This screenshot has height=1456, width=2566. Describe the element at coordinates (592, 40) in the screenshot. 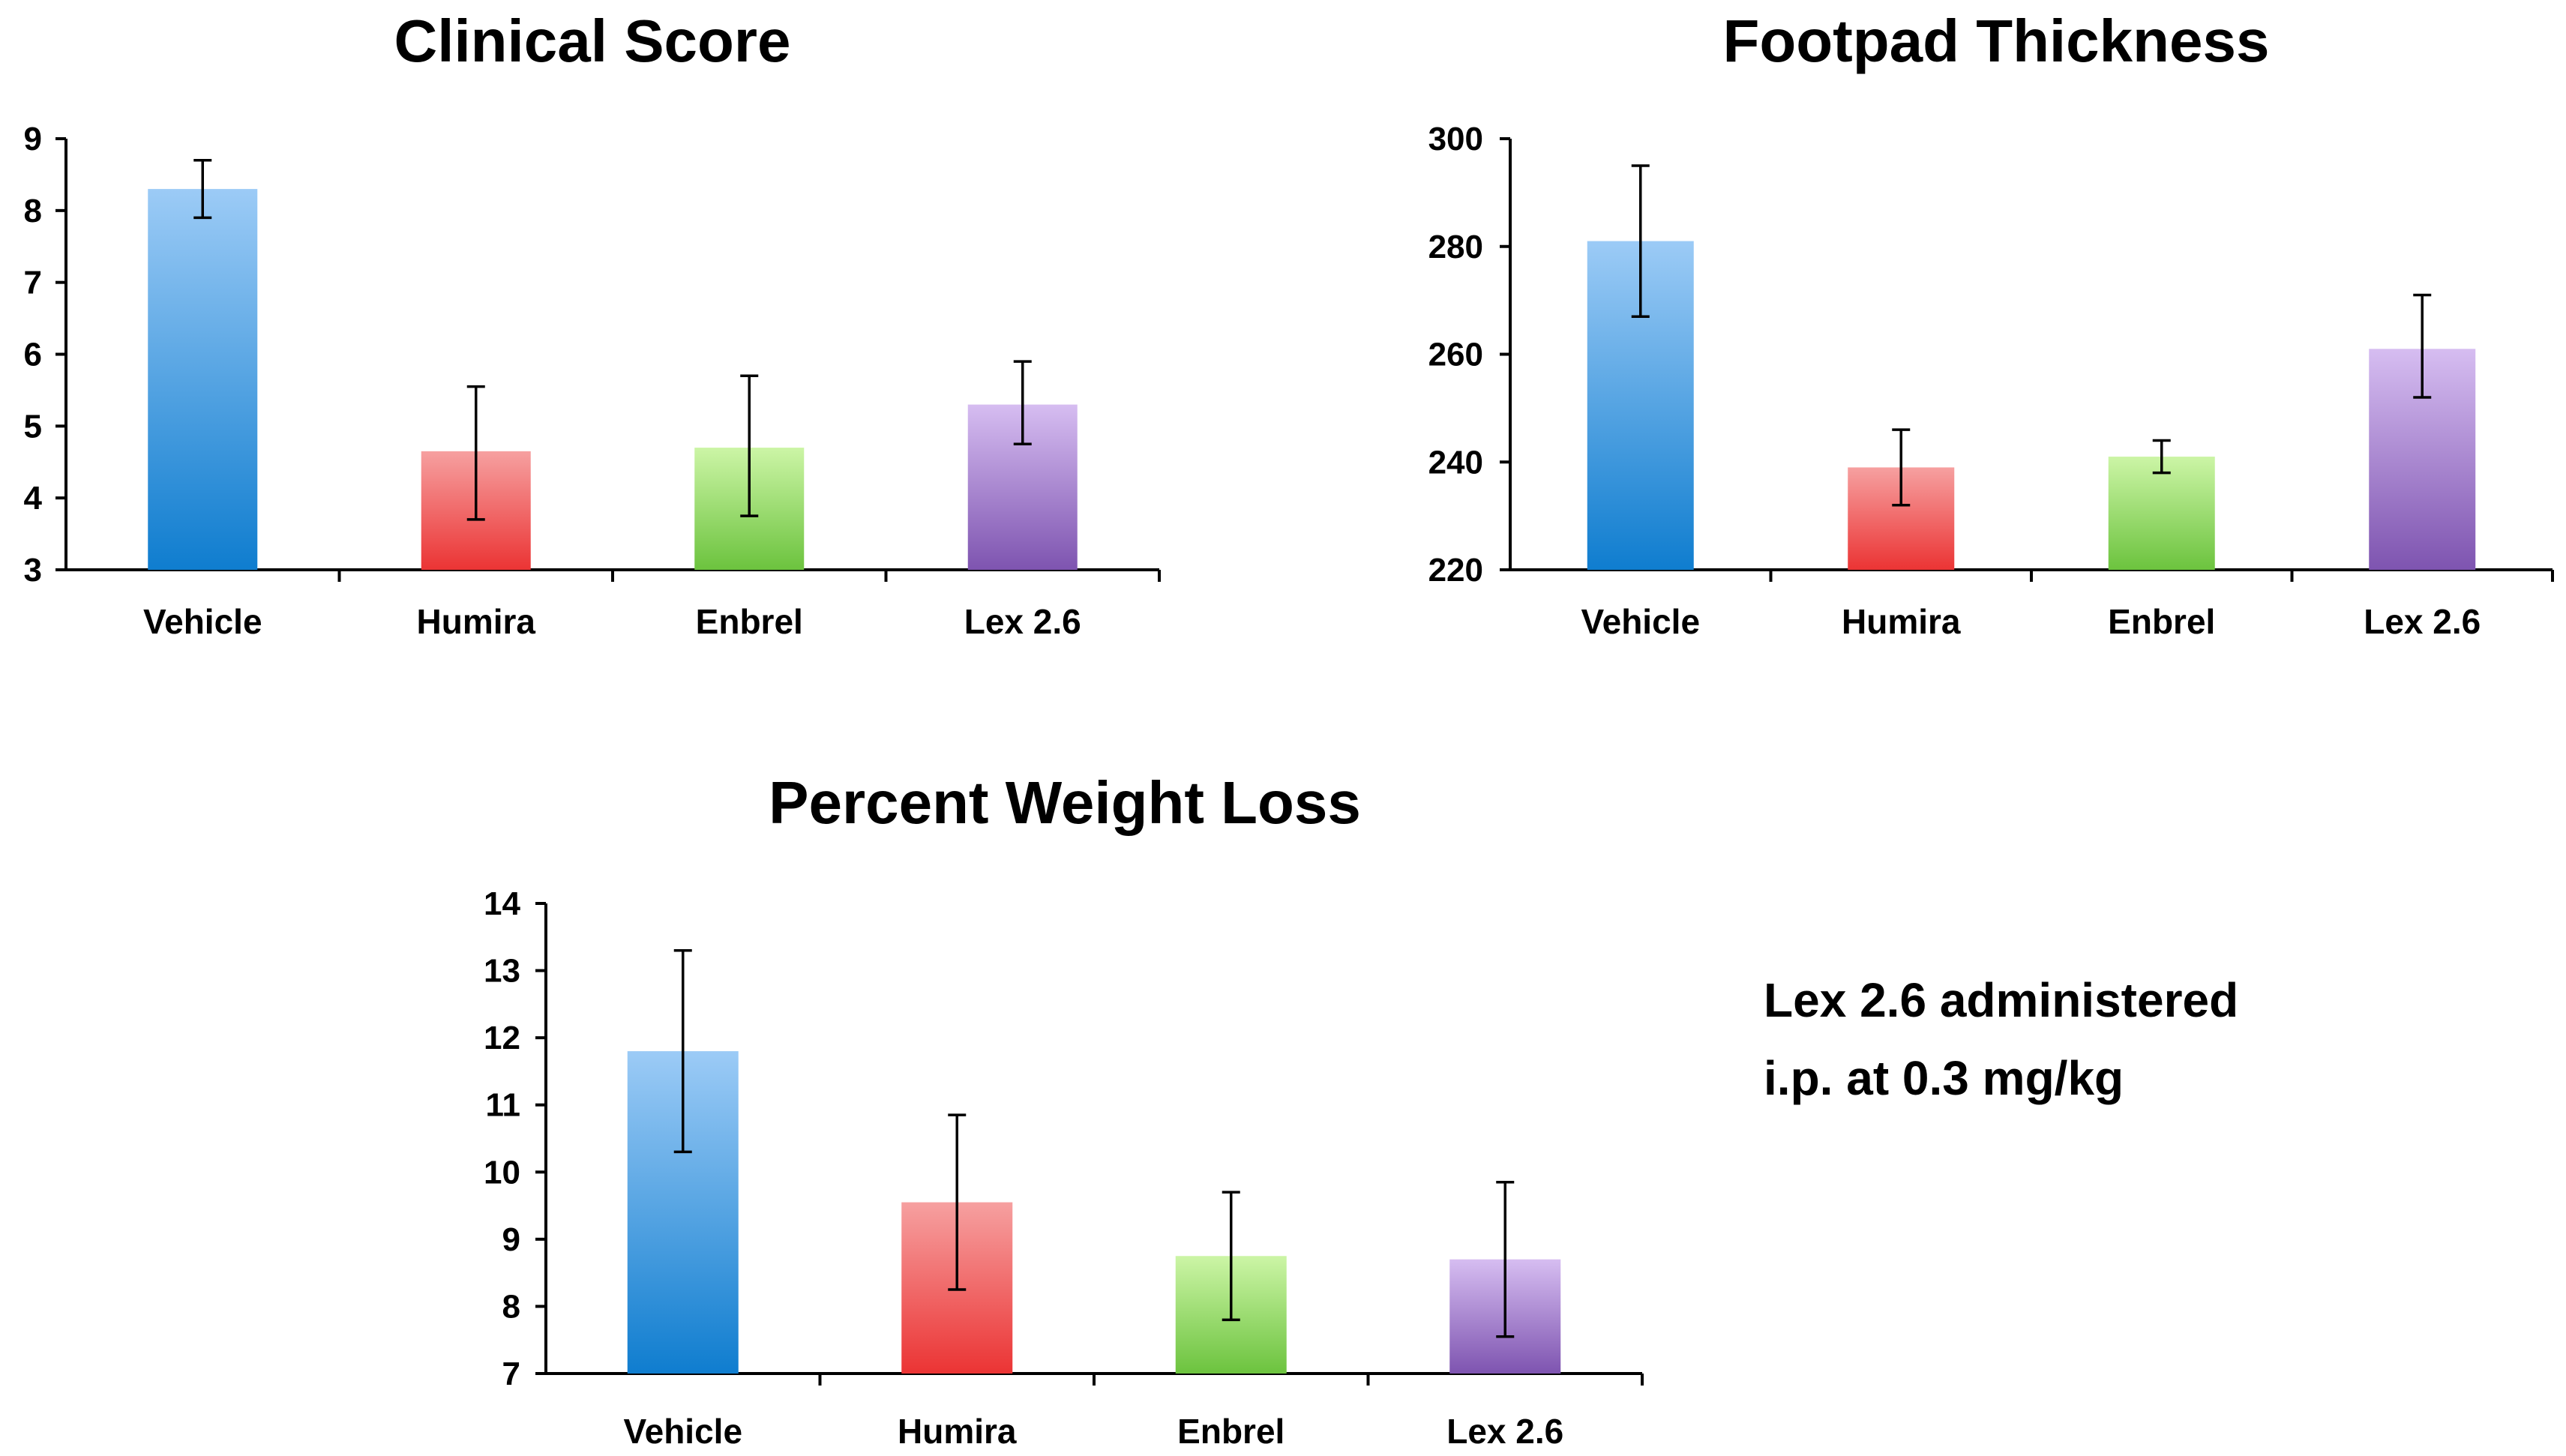

I see `chart-title: Clinical Score` at that location.